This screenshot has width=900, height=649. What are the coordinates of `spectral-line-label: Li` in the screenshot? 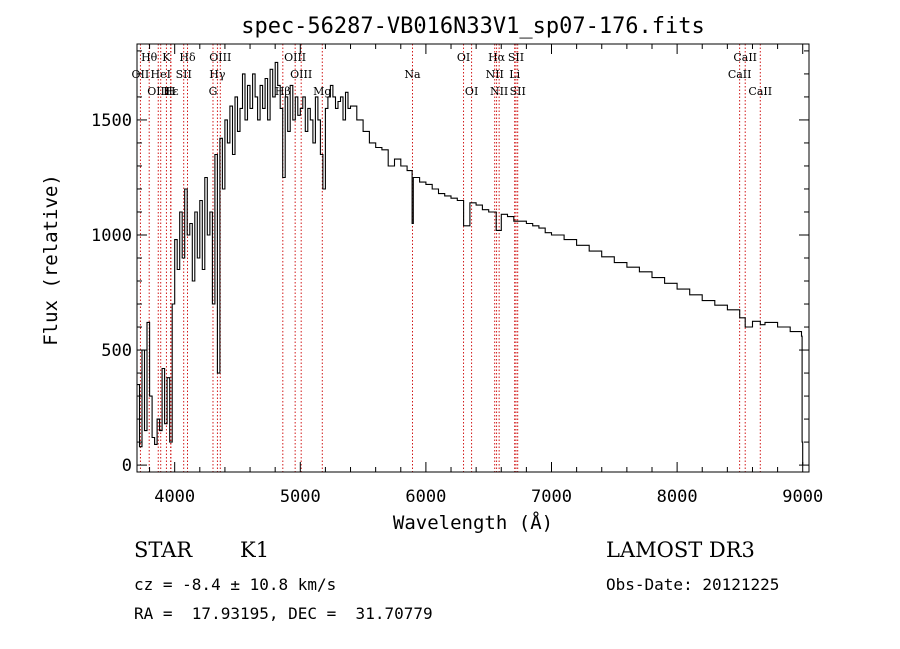 It's located at (514, 74).